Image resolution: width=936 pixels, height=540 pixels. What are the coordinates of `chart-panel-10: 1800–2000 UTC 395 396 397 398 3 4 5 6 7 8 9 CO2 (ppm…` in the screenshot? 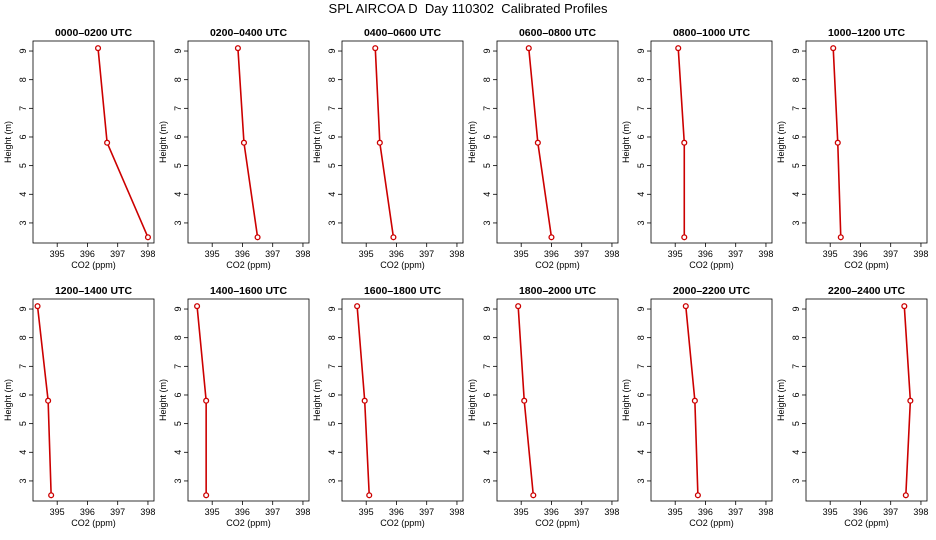 It's located at (543, 406).